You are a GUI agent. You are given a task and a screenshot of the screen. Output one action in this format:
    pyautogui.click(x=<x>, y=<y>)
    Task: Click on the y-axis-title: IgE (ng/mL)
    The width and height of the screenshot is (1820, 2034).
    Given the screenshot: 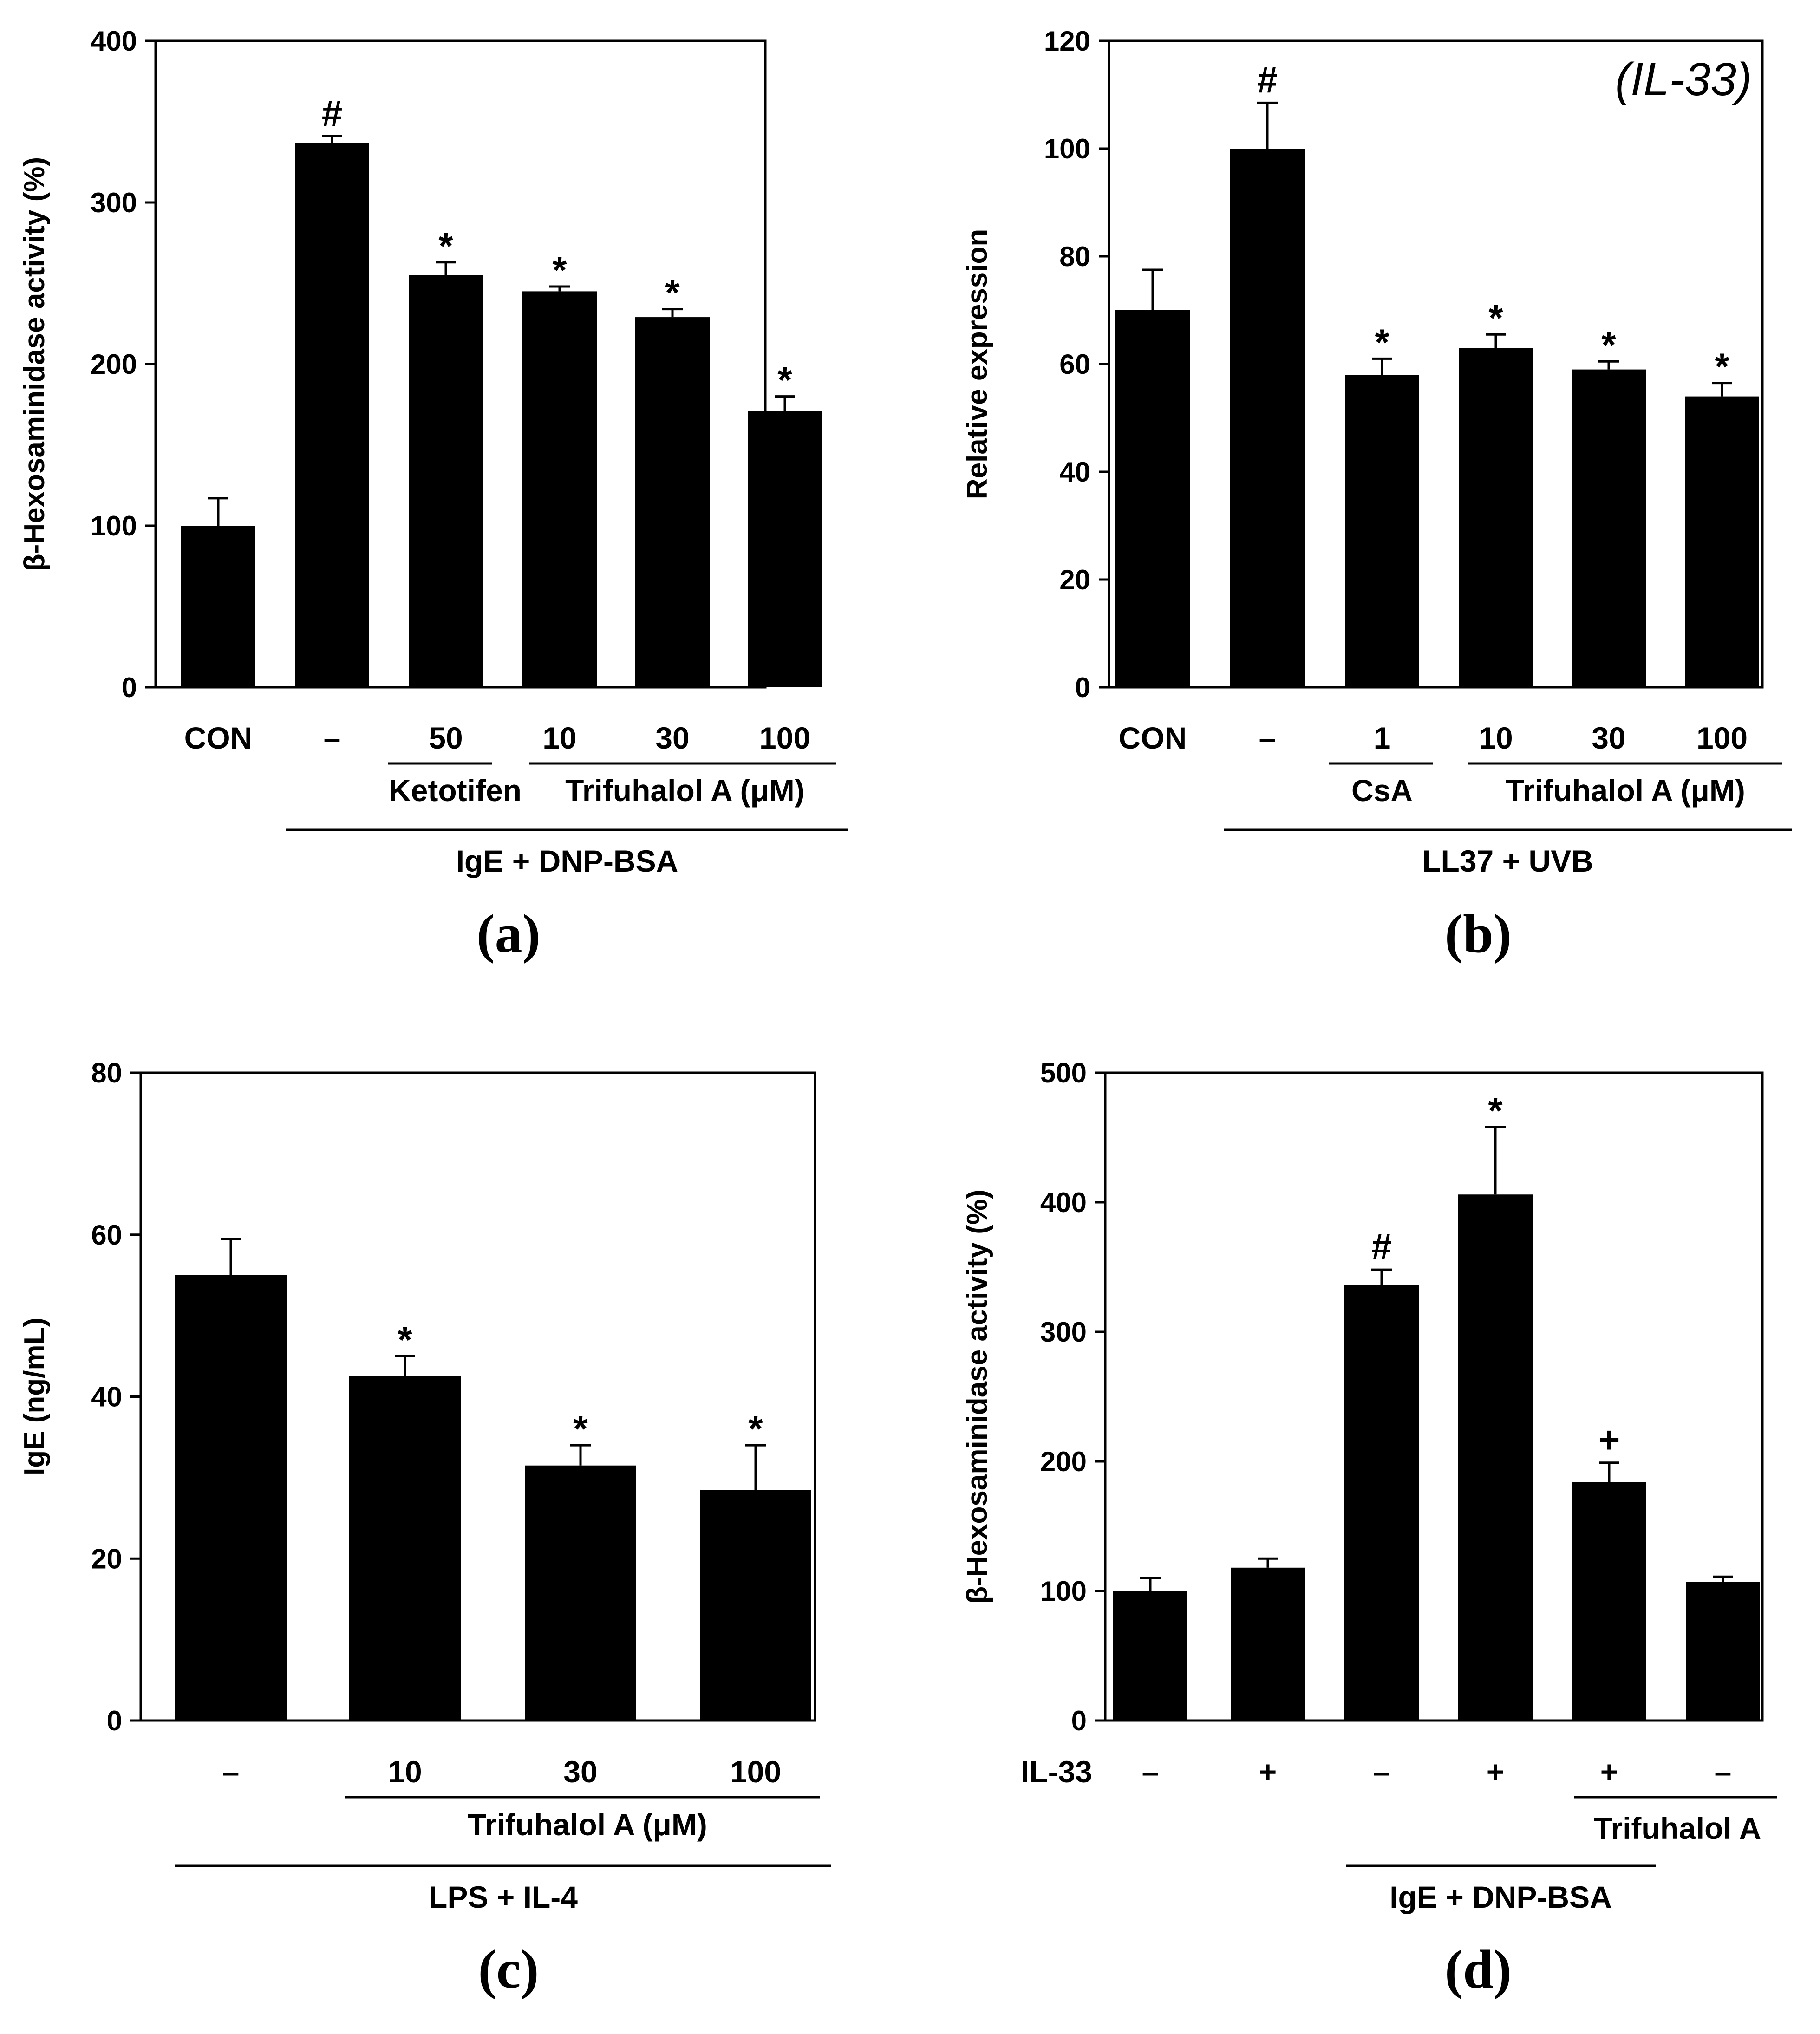 What is the action you would take?
    pyautogui.click(x=35, y=1396)
    